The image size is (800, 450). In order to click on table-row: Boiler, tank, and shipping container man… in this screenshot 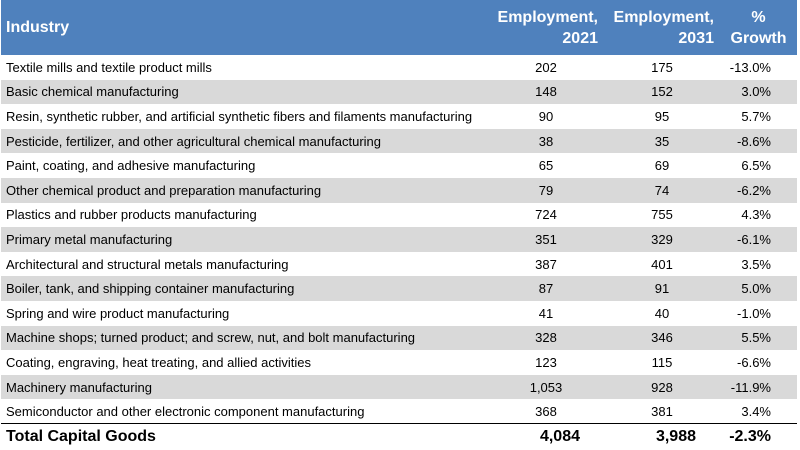, I will do `click(399, 288)`.